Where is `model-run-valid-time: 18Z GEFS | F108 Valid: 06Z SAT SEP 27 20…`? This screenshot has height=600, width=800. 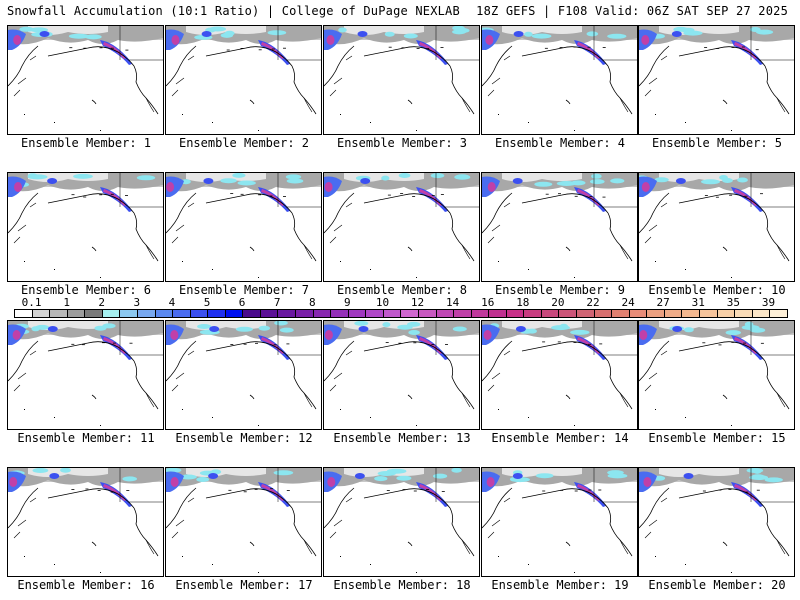
model-run-valid-time: 18Z GEFS | F108 Valid: 06Z SAT SEP 27 20… is located at coordinates (632, 11).